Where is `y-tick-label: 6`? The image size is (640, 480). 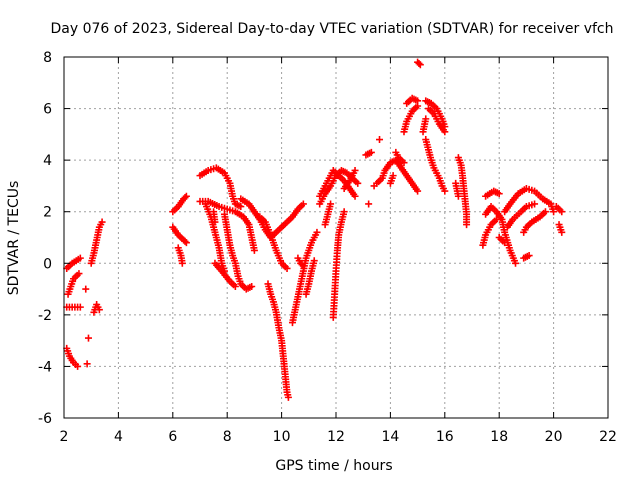
y-tick-label: 6 is located at coordinates (47, 110).